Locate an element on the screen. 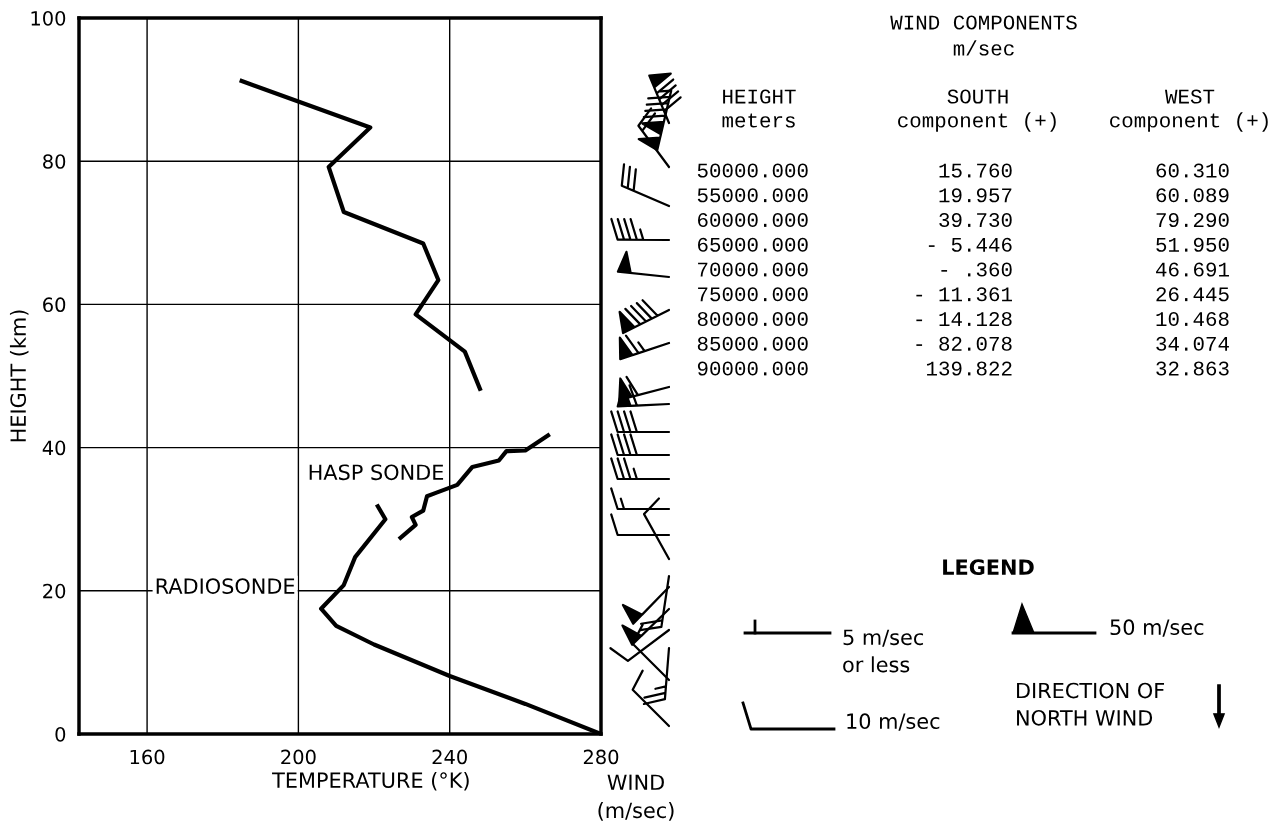 This screenshot has width=1285, height=822. data-label: - 5.446 is located at coordinates (970, 244).